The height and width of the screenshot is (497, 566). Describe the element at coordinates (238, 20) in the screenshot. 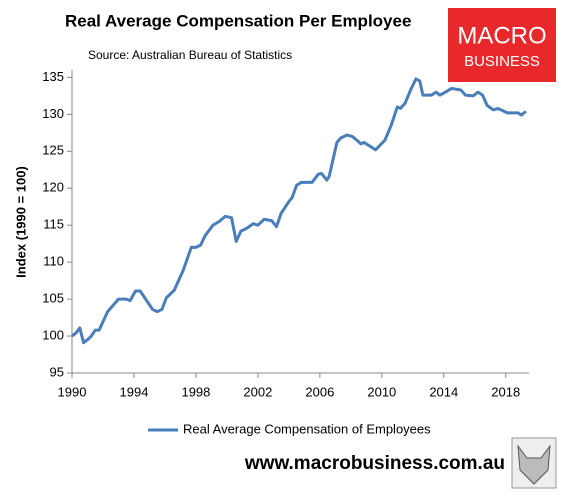

I see `chart-title: Real Average Compensation Per Employee` at that location.